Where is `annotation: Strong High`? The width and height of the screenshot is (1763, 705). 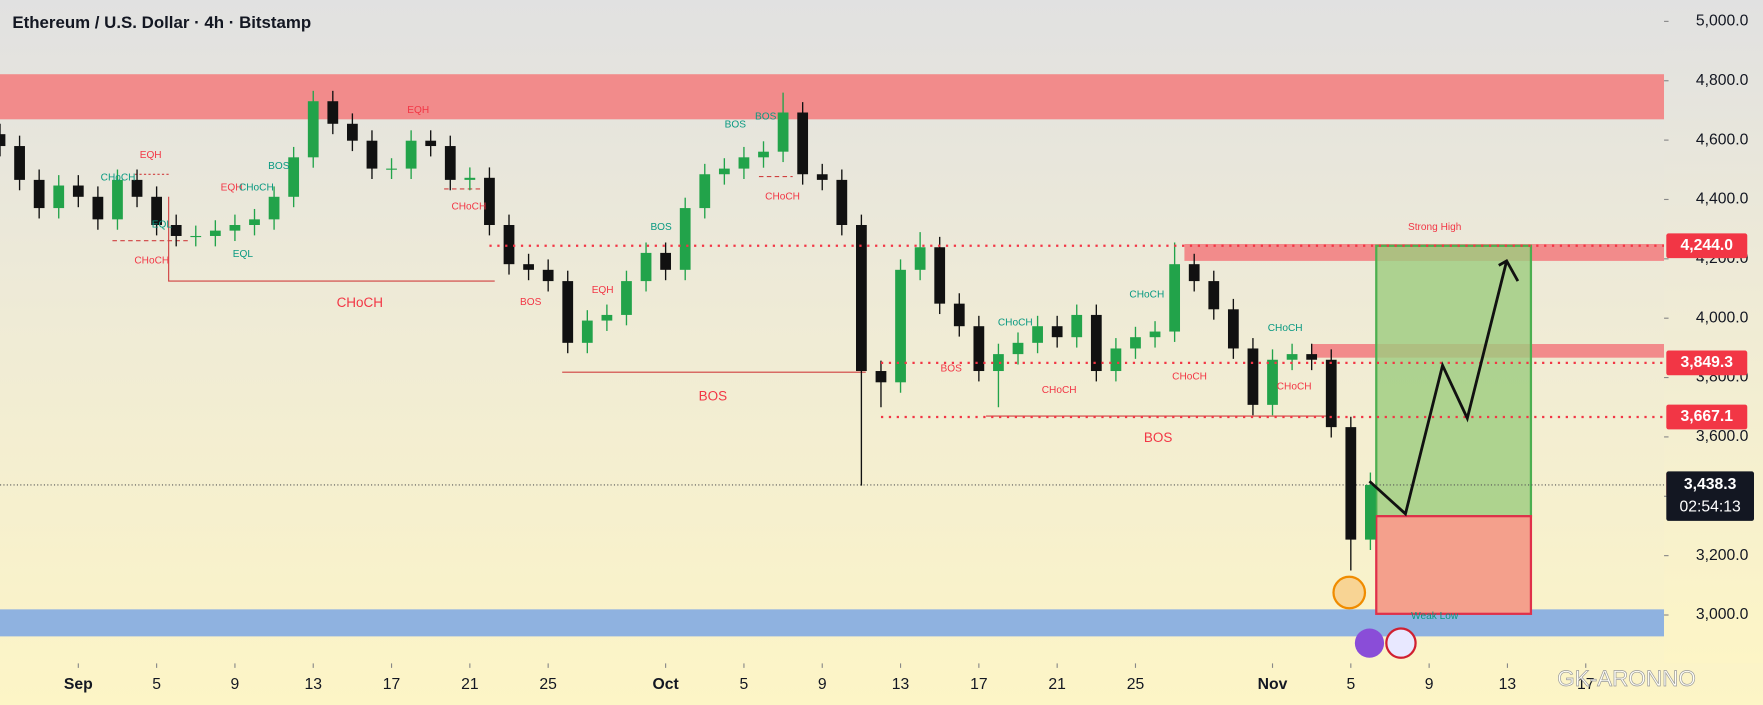 annotation: Strong High is located at coordinates (1434, 227).